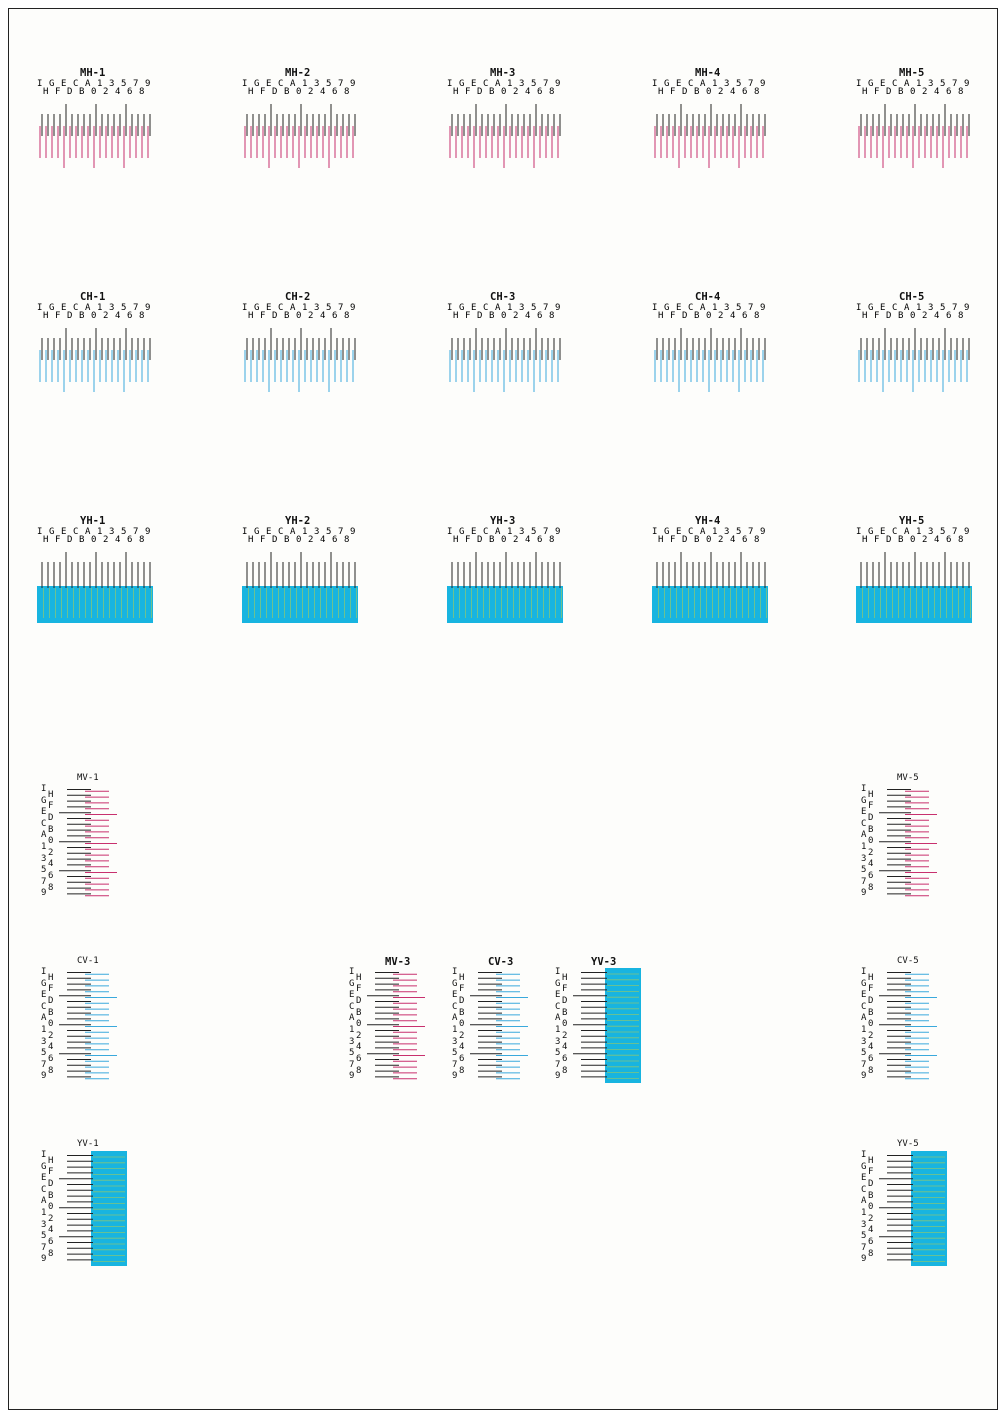 The height and width of the screenshot is (1412, 1004). Describe the element at coordinates (708, 73) in the screenshot. I see `pattern-title: MH-4` at that location.